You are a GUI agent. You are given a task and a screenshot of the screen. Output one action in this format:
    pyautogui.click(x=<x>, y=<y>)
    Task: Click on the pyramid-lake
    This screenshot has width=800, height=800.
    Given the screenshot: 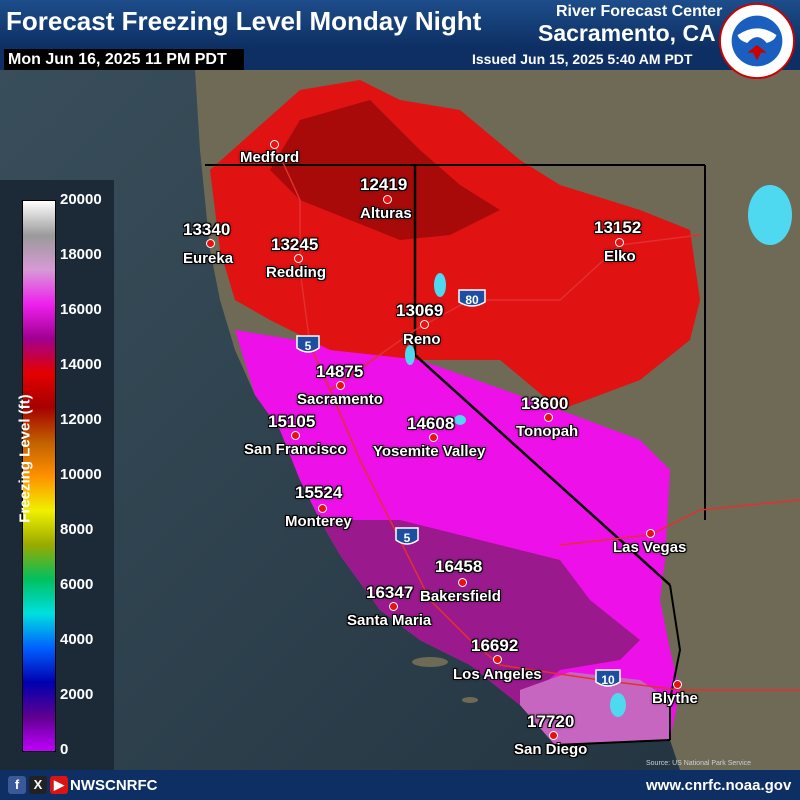 What is the action you would take?
    pyautogui.click(x=440, y=285)
    